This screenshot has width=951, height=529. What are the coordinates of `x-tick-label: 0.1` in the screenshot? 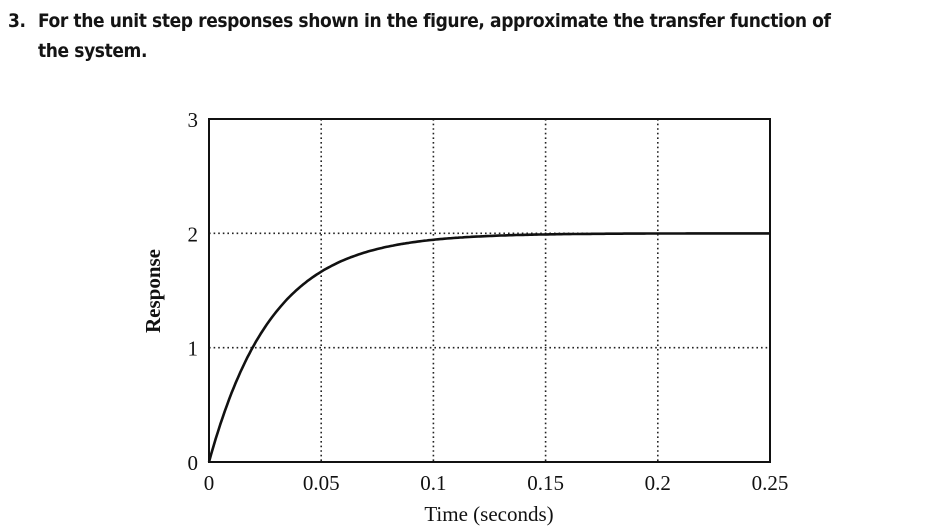 It's located at (433, 483).